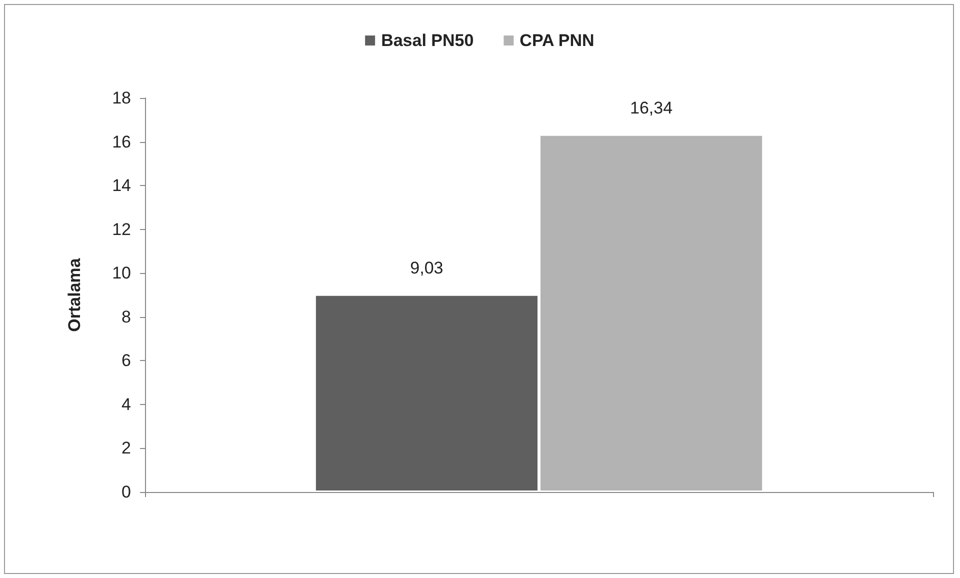 Image resolution: width=960 pixels, height=578 pixels. What do you see at coordinates (427, 268) in the screenshot?
I see `data-label: 9,03` at bounding box center [427, 268].